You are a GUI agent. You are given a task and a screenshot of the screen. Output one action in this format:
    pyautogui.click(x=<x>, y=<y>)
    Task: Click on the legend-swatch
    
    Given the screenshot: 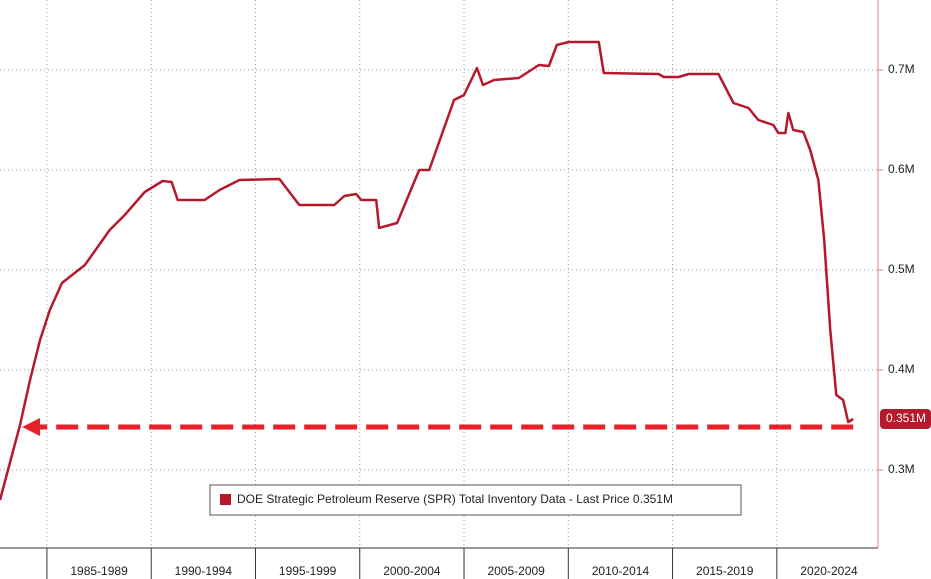 What is the action you would take?
    pyautogui.click(x=225, y=499)
    